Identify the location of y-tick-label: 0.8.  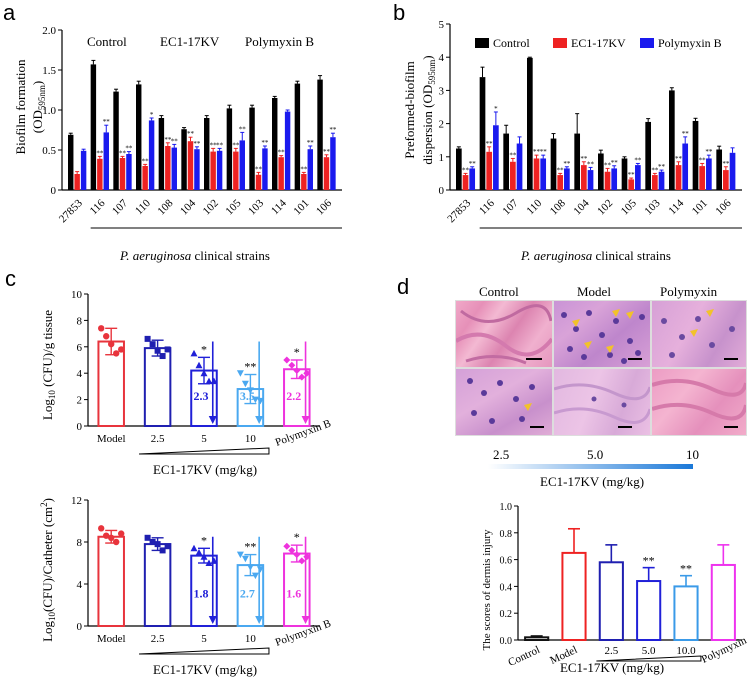
(506, 534).